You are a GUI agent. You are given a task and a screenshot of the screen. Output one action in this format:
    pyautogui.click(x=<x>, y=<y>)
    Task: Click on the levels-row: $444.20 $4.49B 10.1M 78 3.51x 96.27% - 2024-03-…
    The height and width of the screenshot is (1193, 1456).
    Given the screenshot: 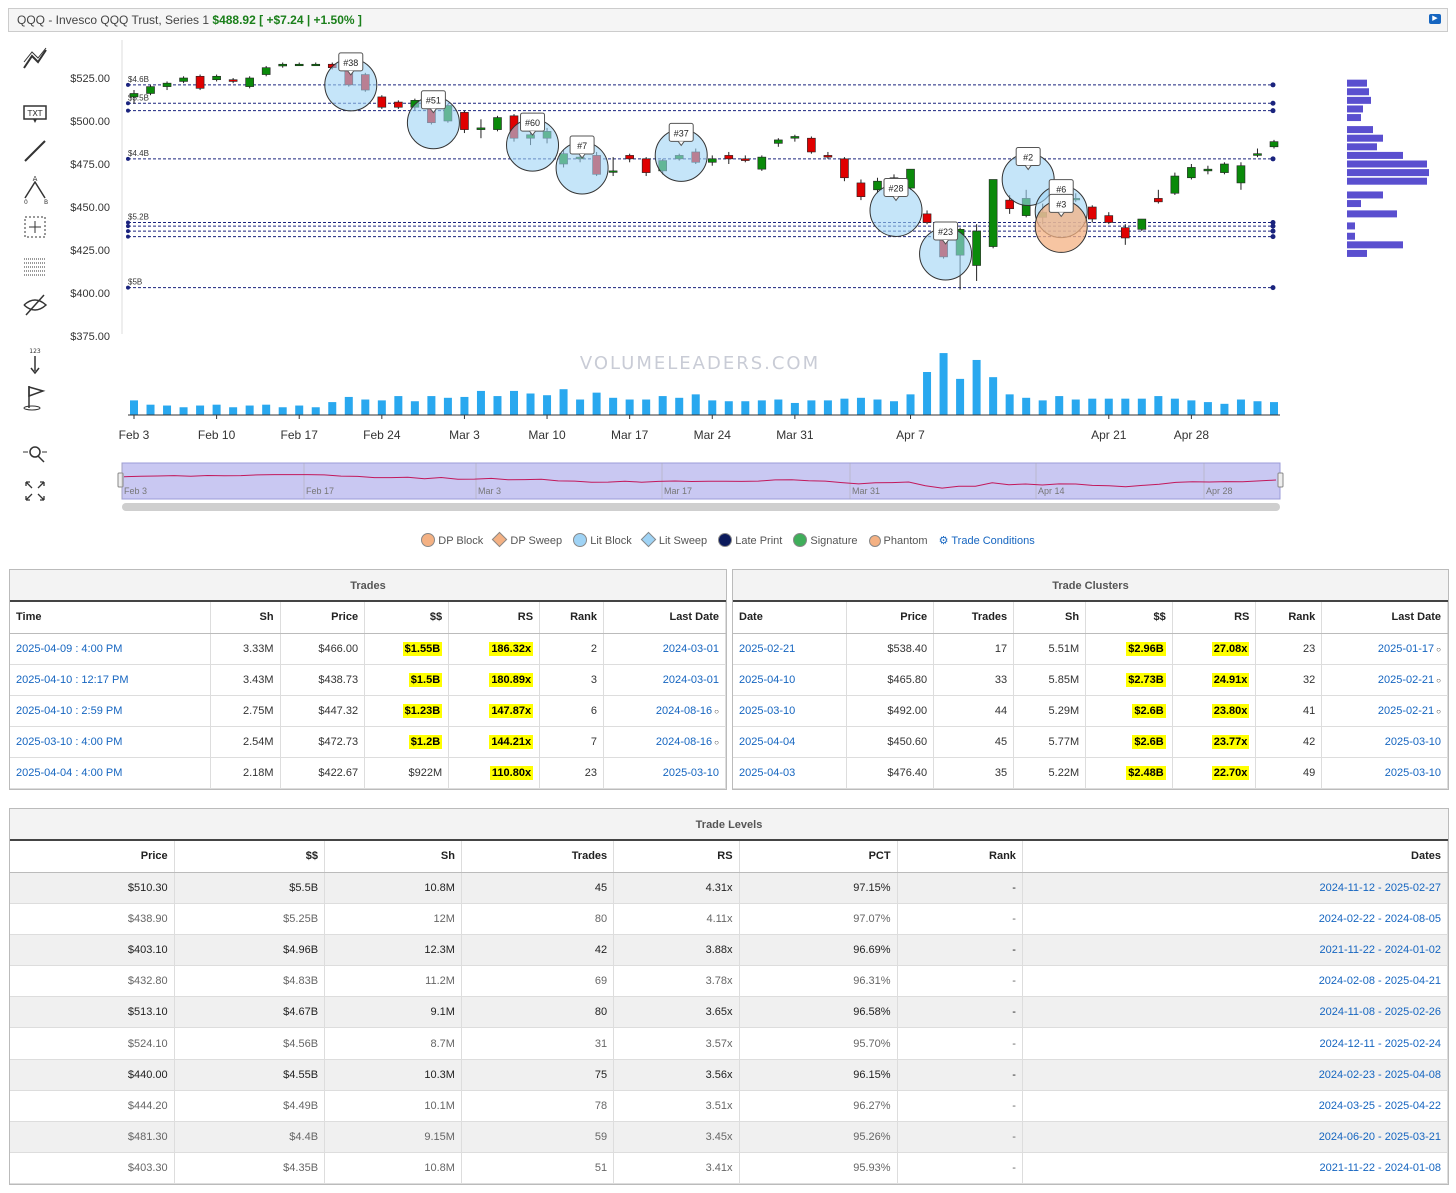 What is the action you would take?
    pyautogui.click(x=729, y=1106)
    